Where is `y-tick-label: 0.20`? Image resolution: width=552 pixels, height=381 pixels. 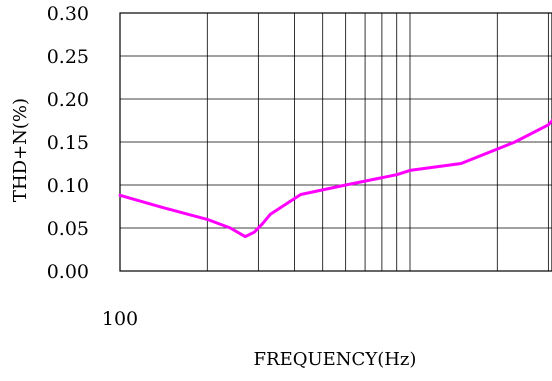
y-tick-label: 0.20 is located at coordinates (68, 100).